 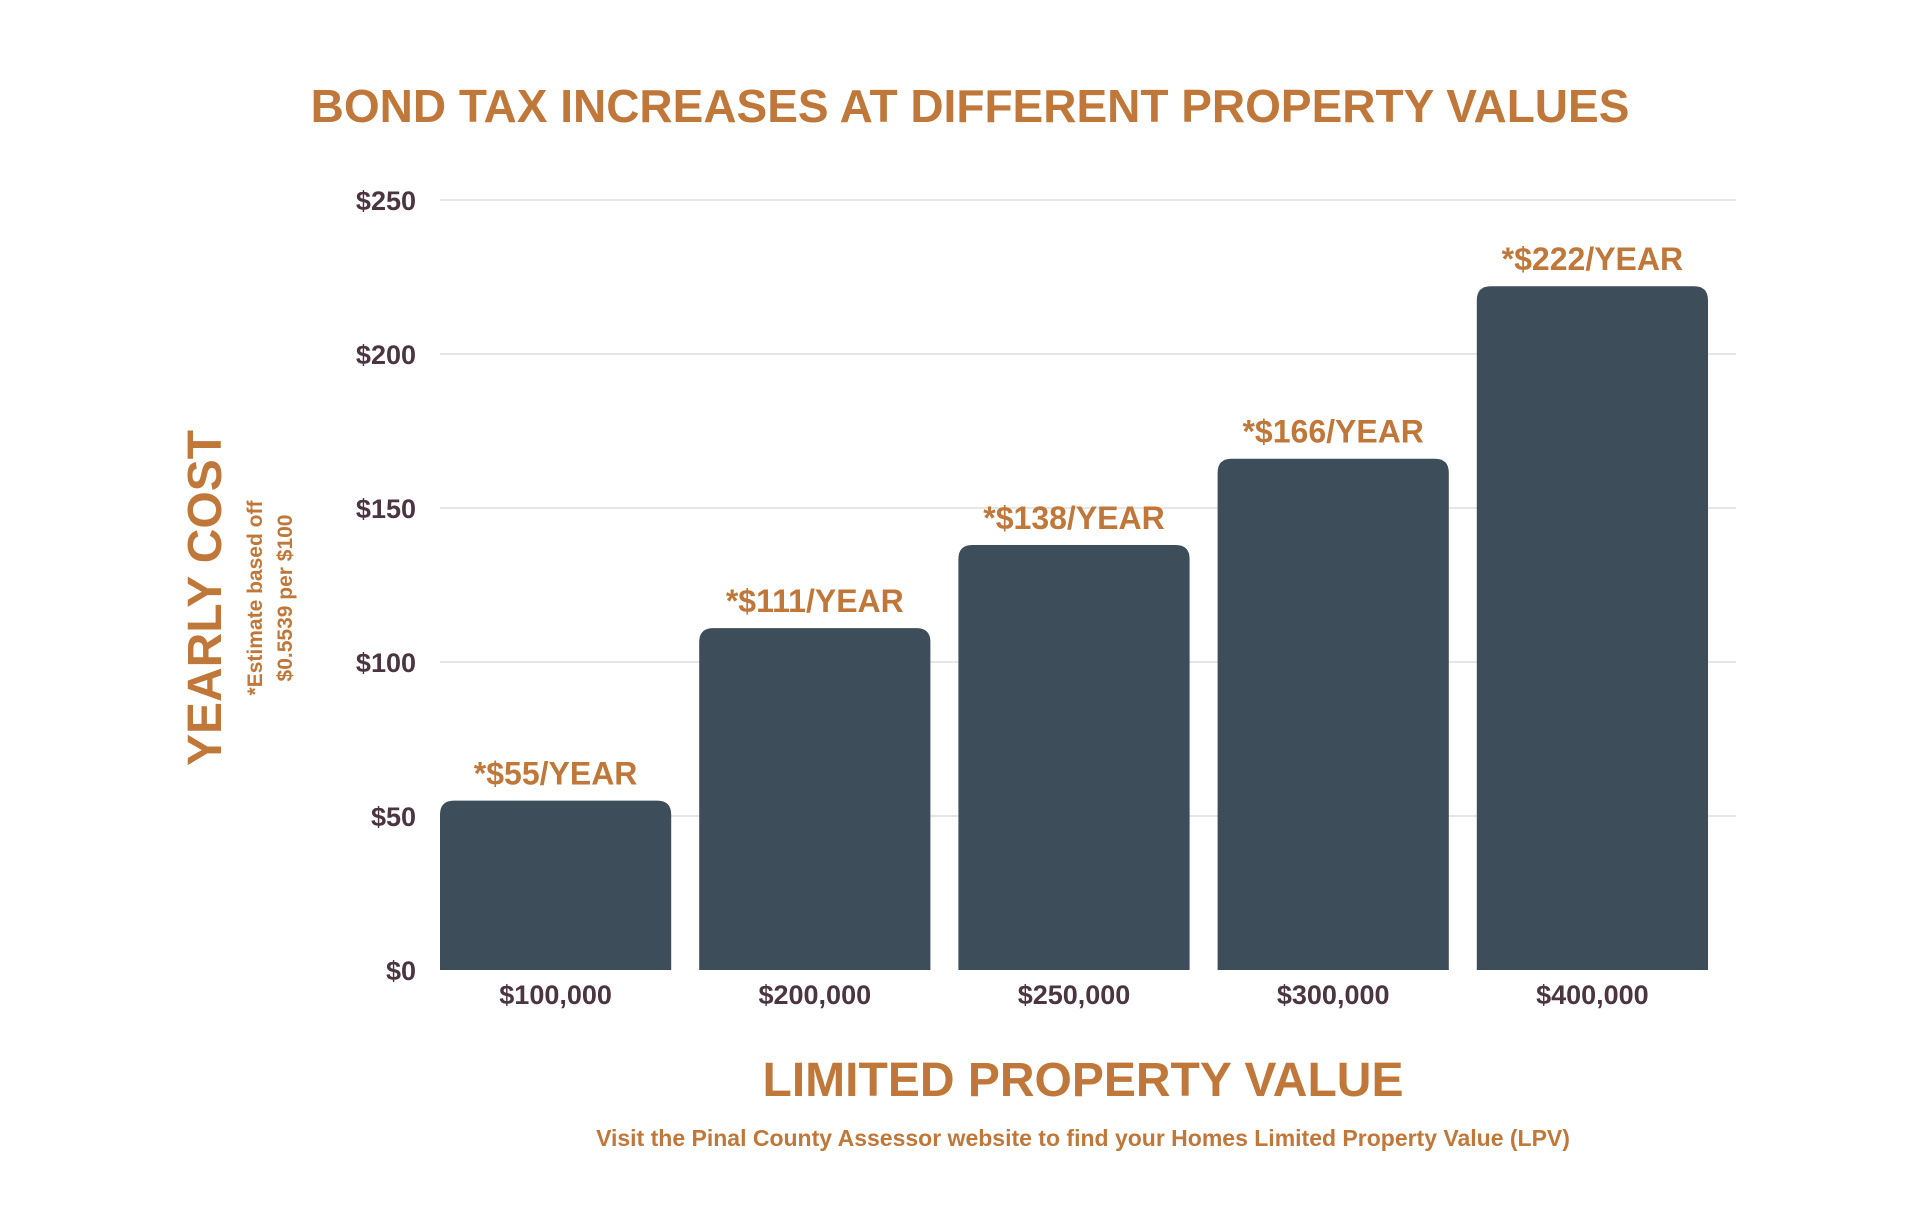 What do you see at coordinates (1073, 518) in the screenshot?
I see `data-label-3: *$138/YEAR` at bounding box center [1073, 518].